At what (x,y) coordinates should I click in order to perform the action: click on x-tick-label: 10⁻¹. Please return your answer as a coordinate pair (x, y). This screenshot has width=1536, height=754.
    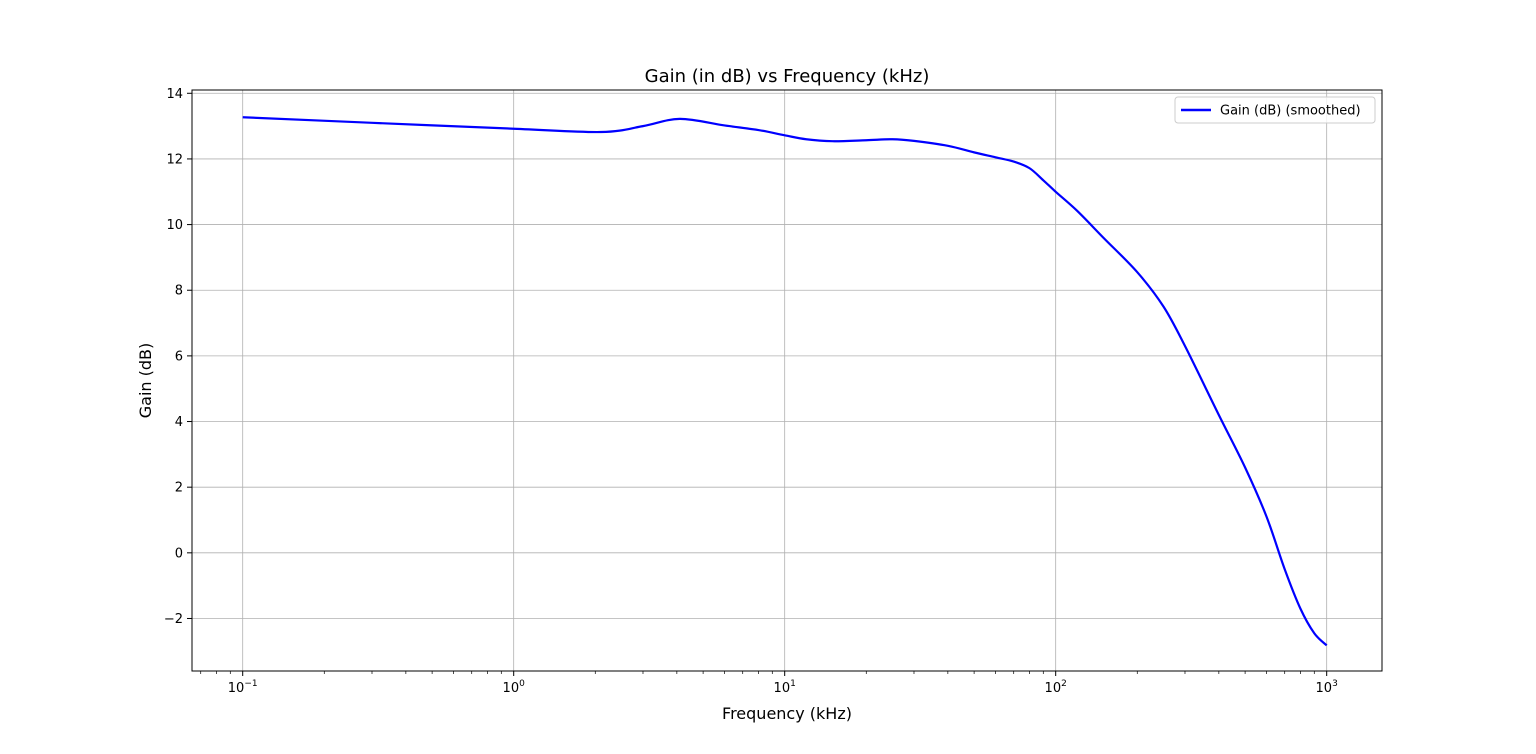
    Looking at the image, I should click on (243, 687).